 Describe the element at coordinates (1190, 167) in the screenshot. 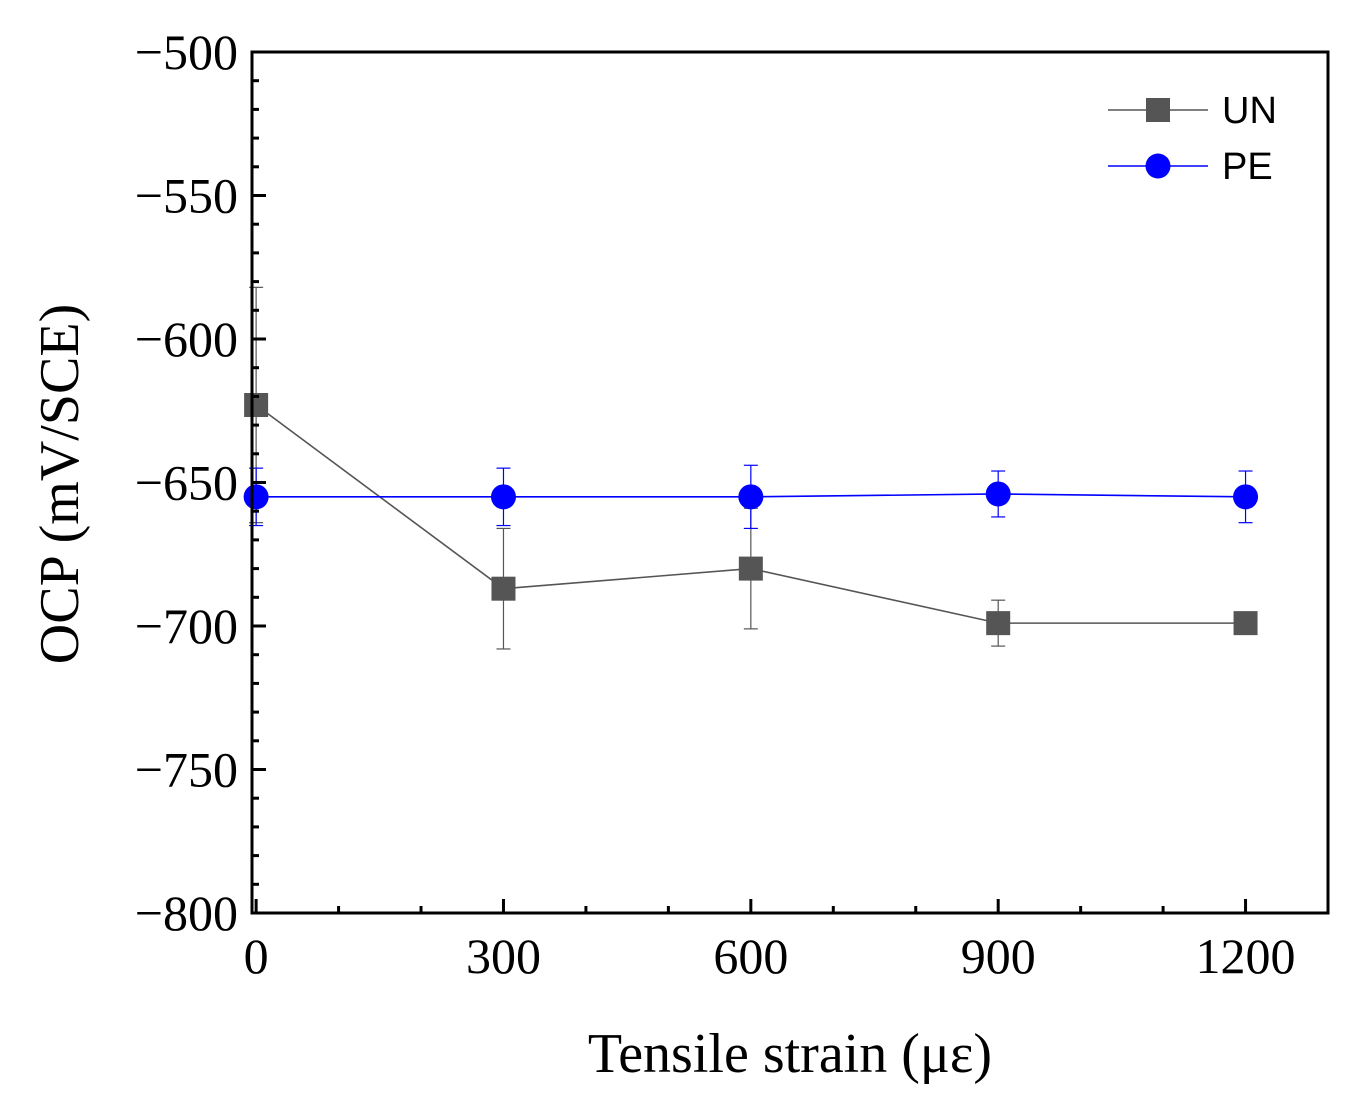

I see `legend-item-pe: PE` at that location.